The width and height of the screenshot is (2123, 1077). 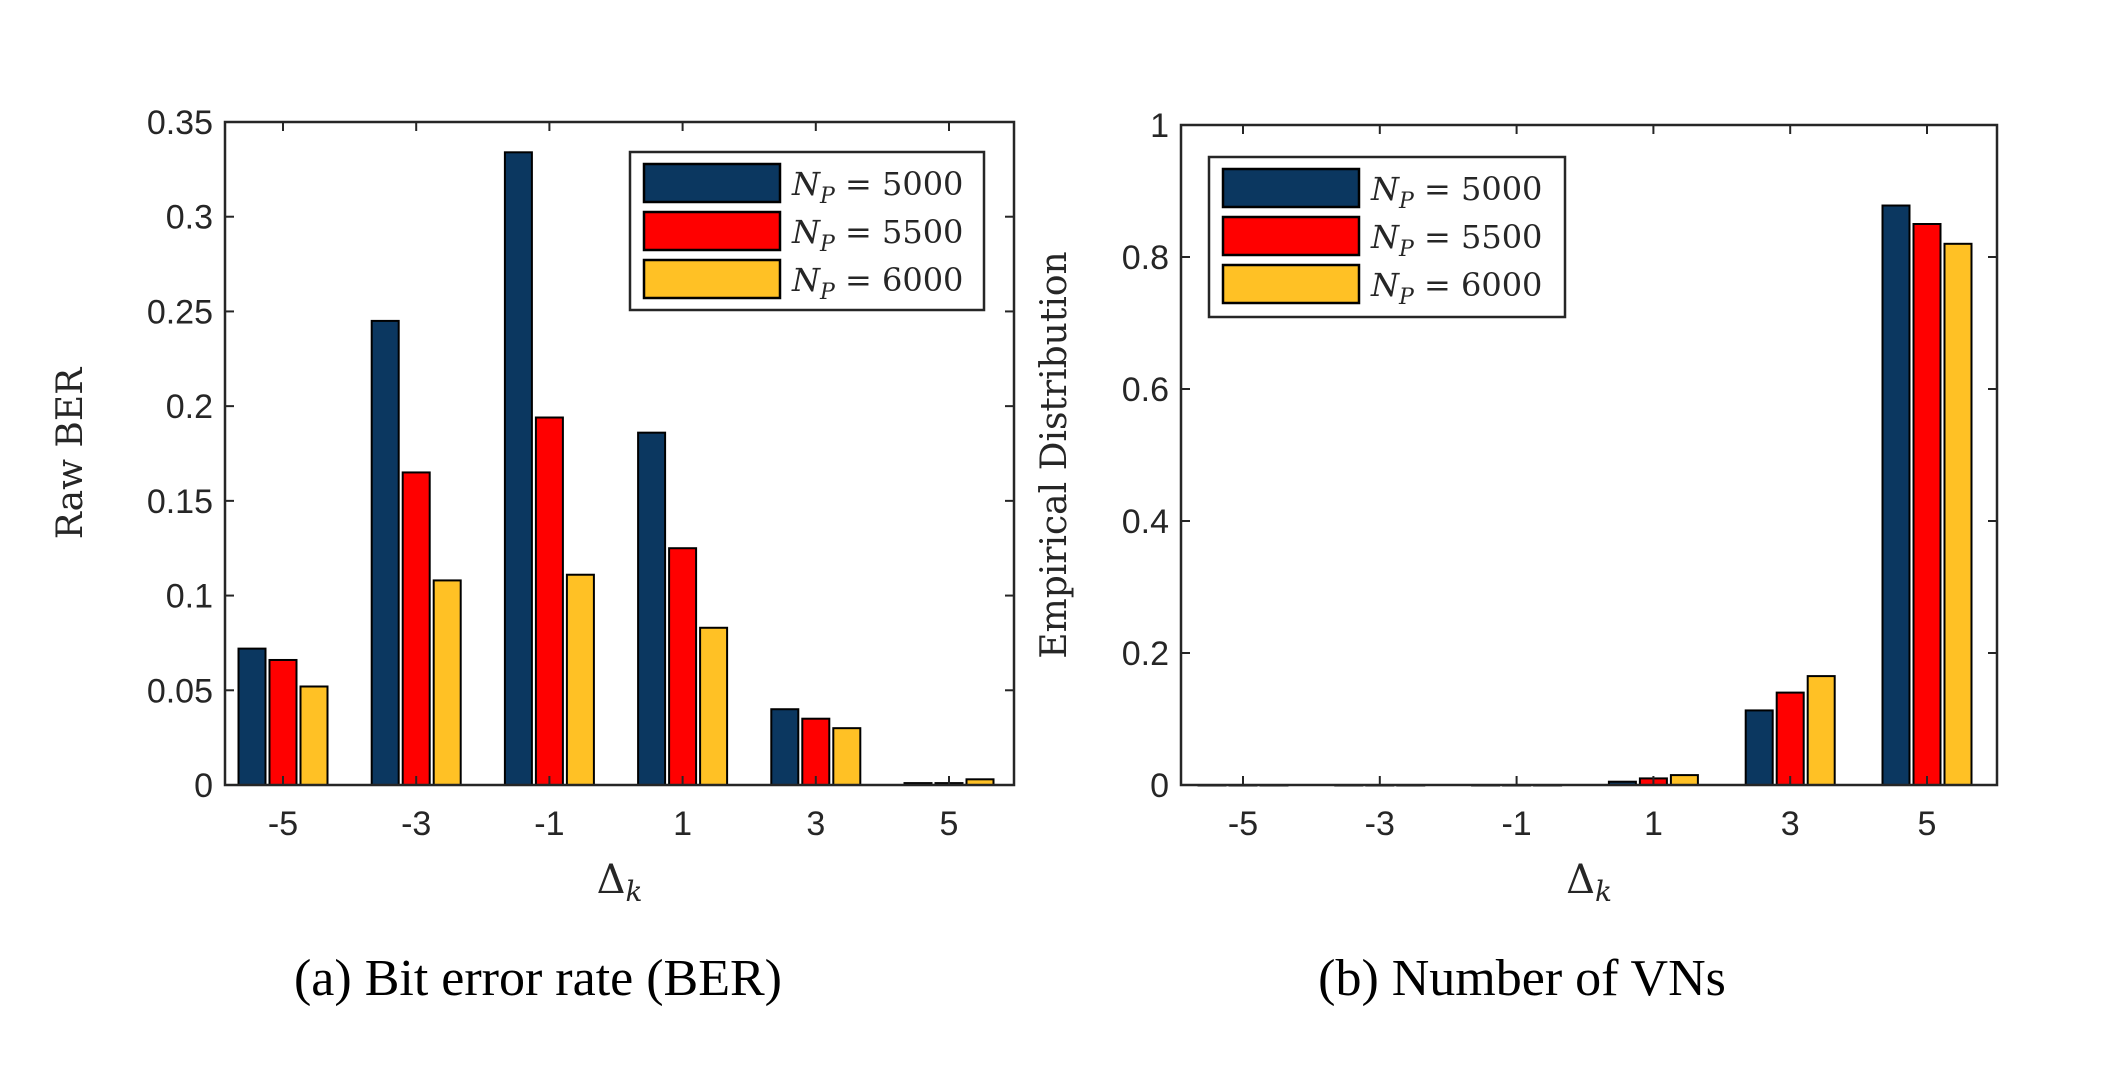 I want to click on y-tick-label: 0.35, so click(x=180, y=123).